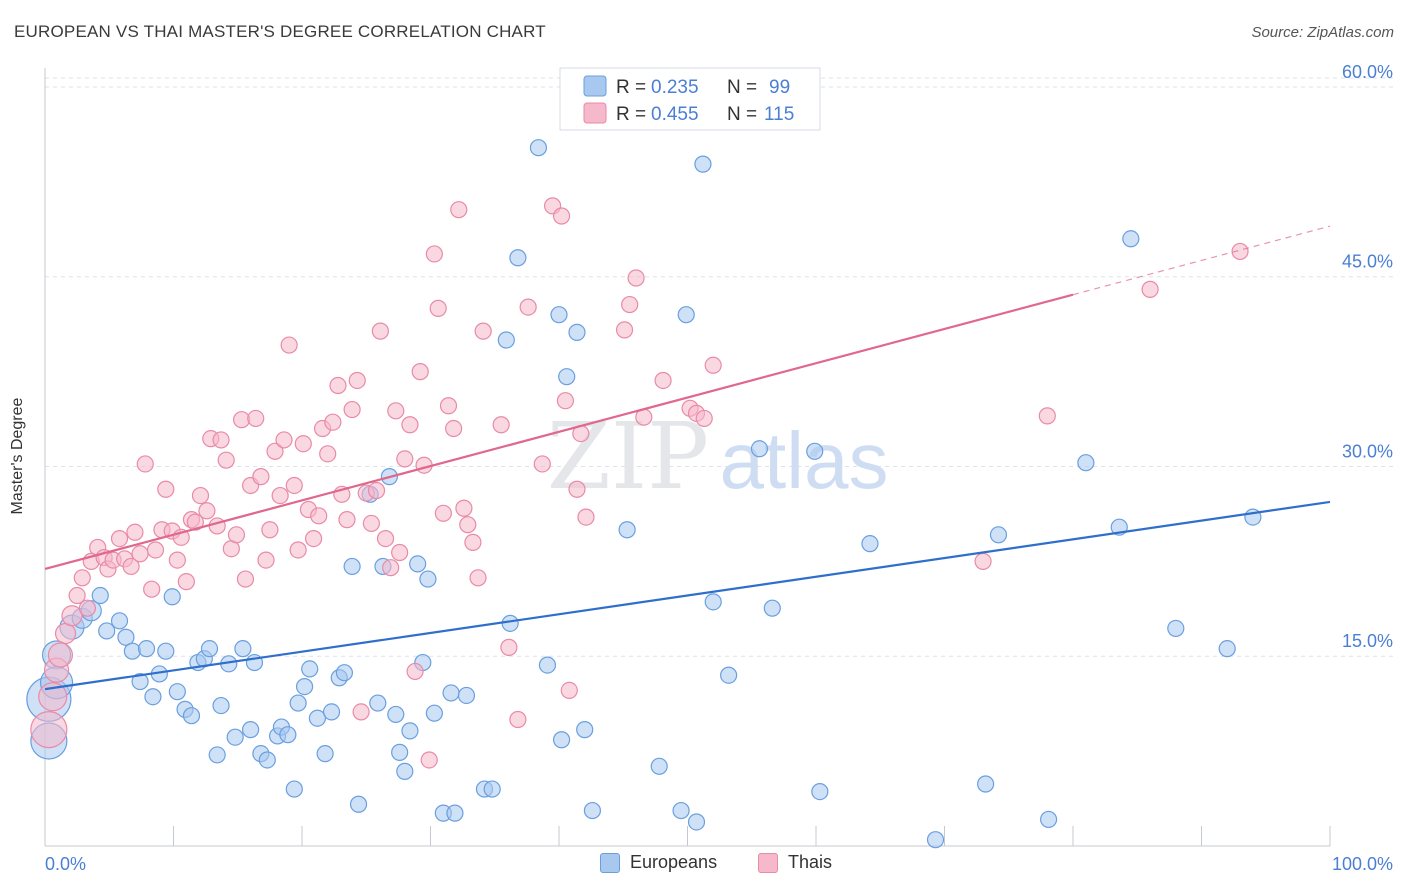  What do you see at coordinates (804, 460) in the screenshot?
I see `watermark-atlas: atlas` at bounding box center [804, 460].